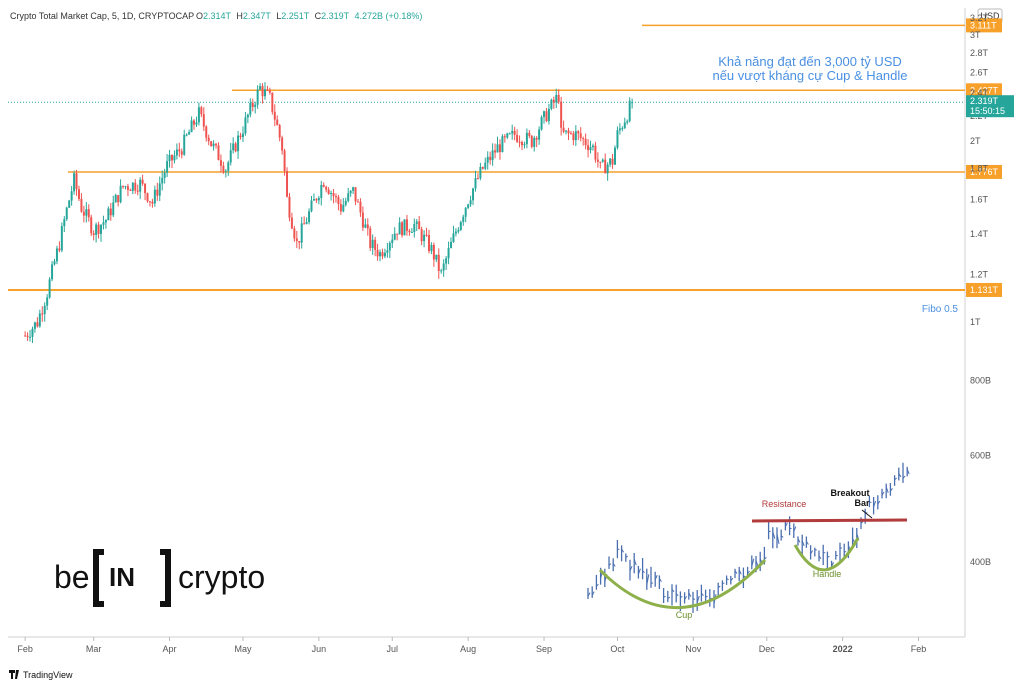 The width and height of the screenshot is (1024, 692). I want to click on x-tick-label: Oct, so click(617, 649).